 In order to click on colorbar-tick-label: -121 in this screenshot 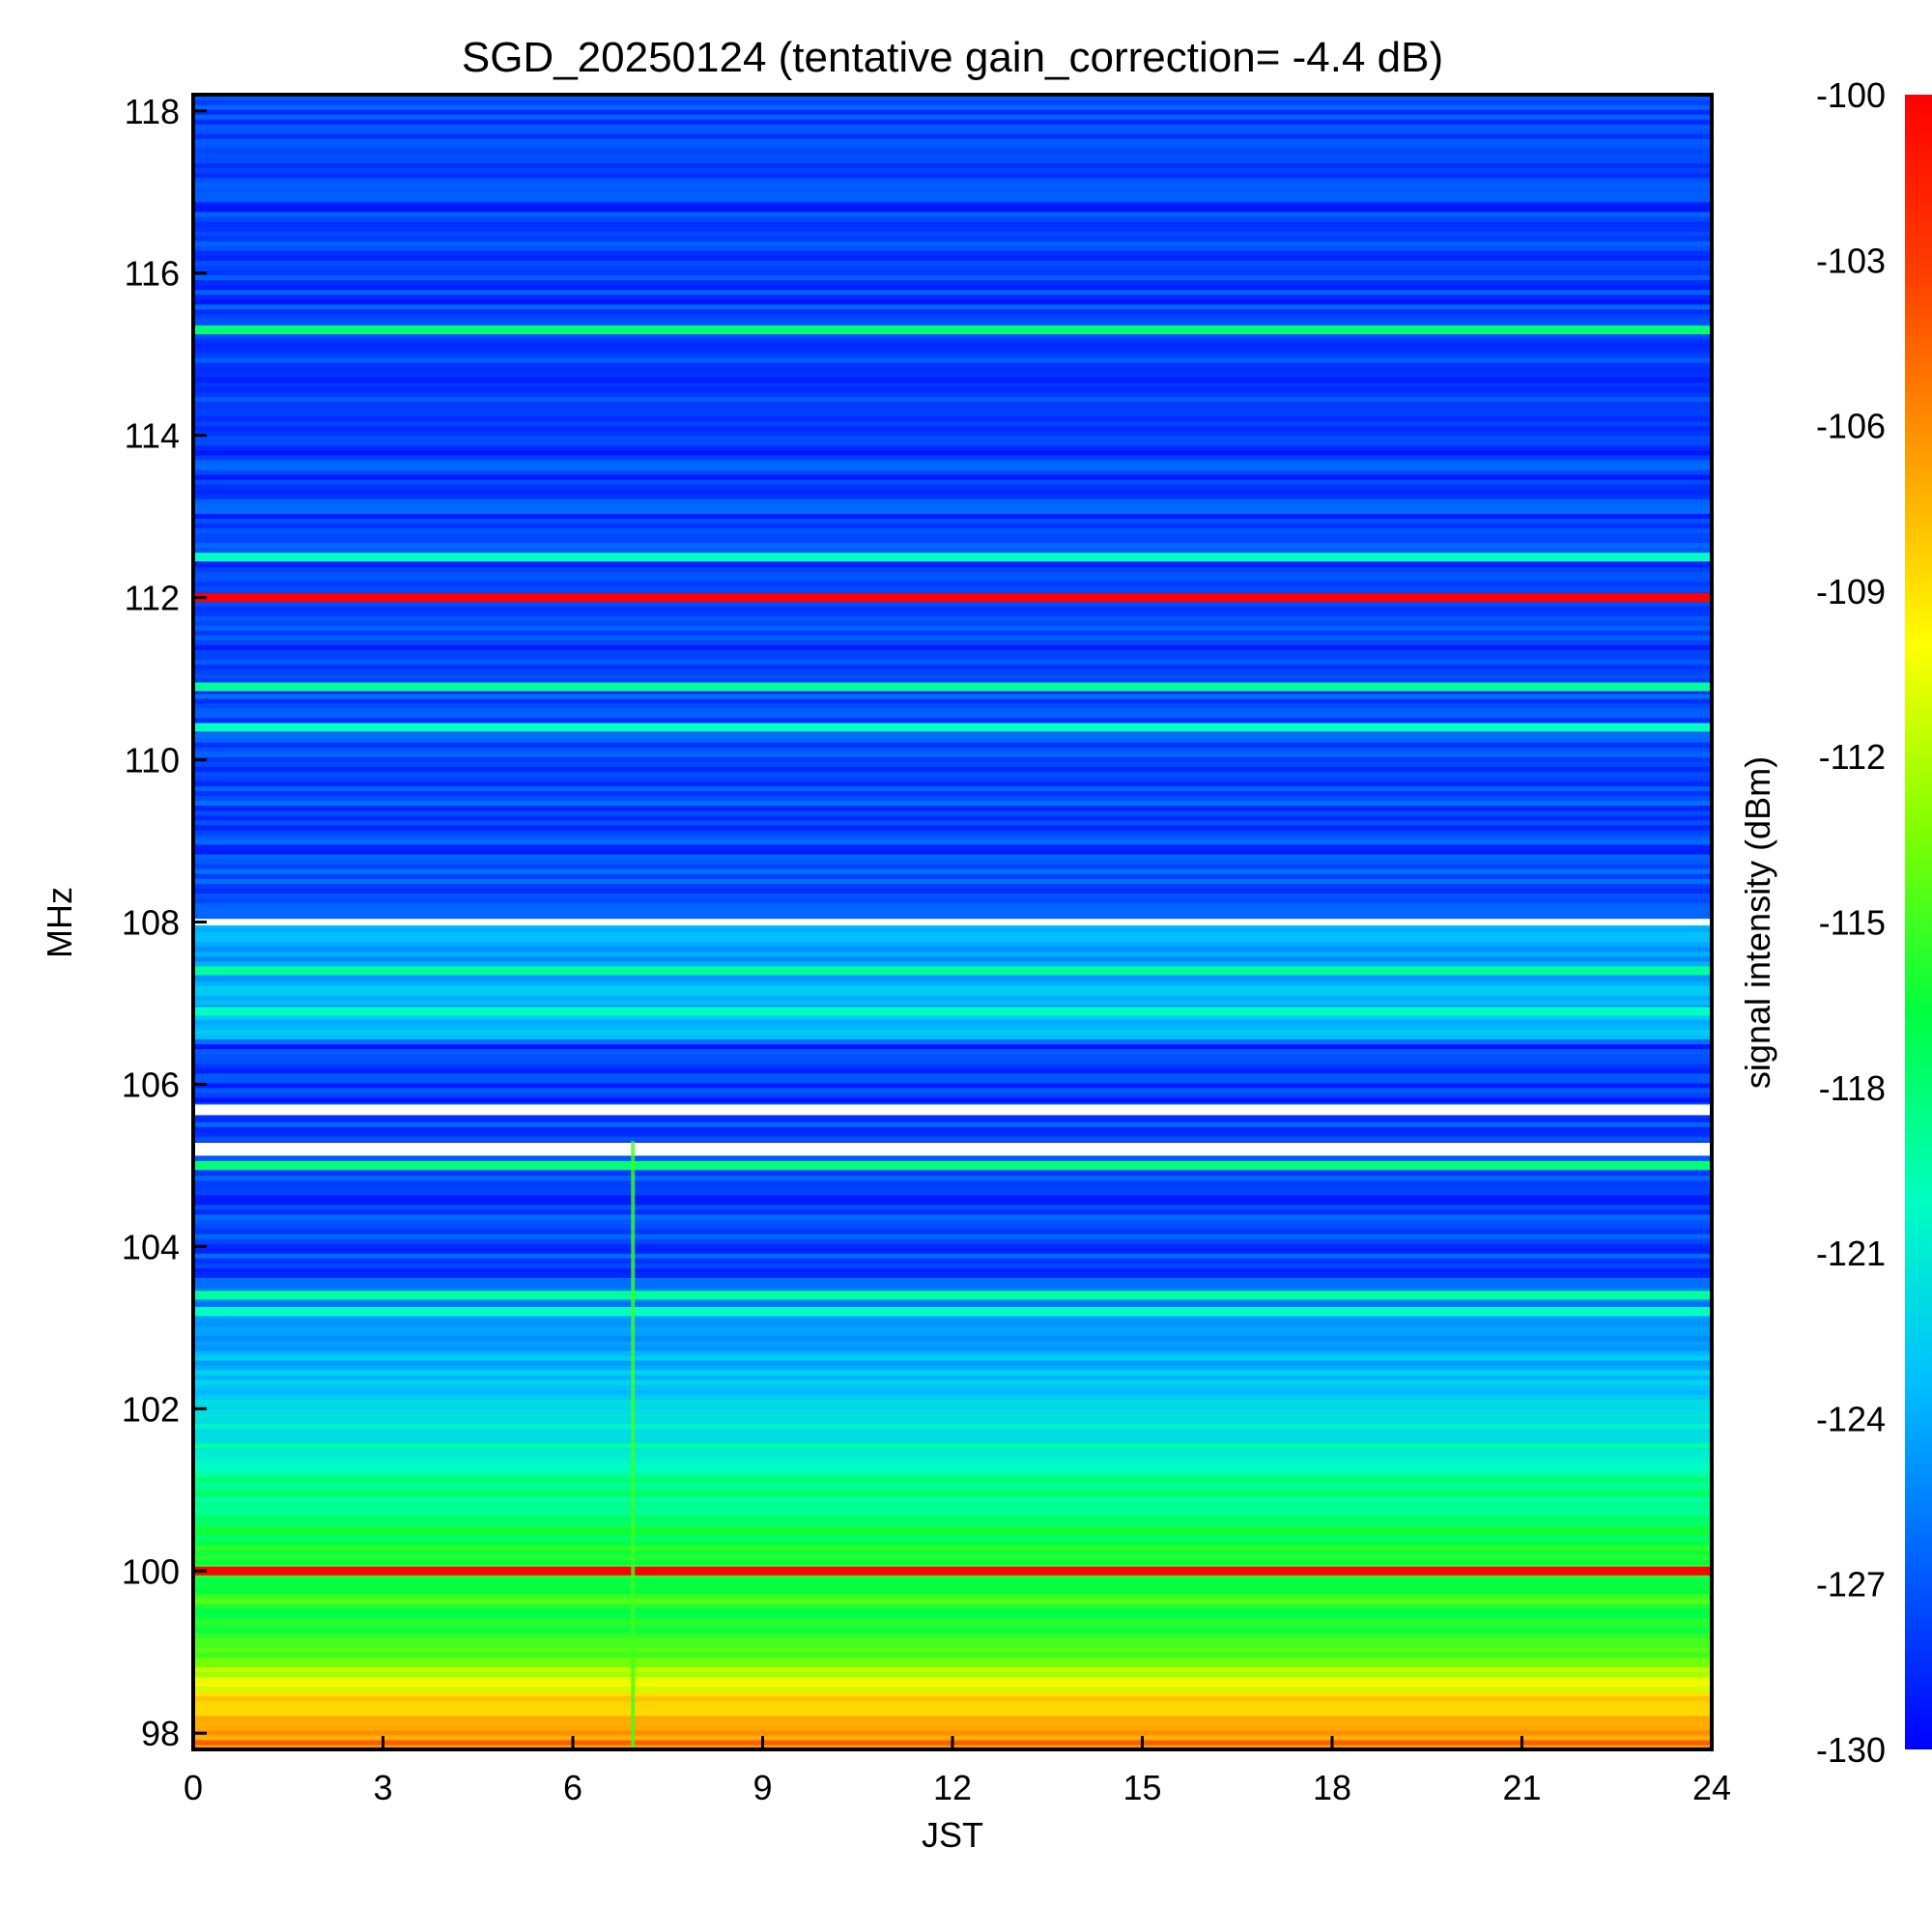, I will do `click(1851, 1253)`.